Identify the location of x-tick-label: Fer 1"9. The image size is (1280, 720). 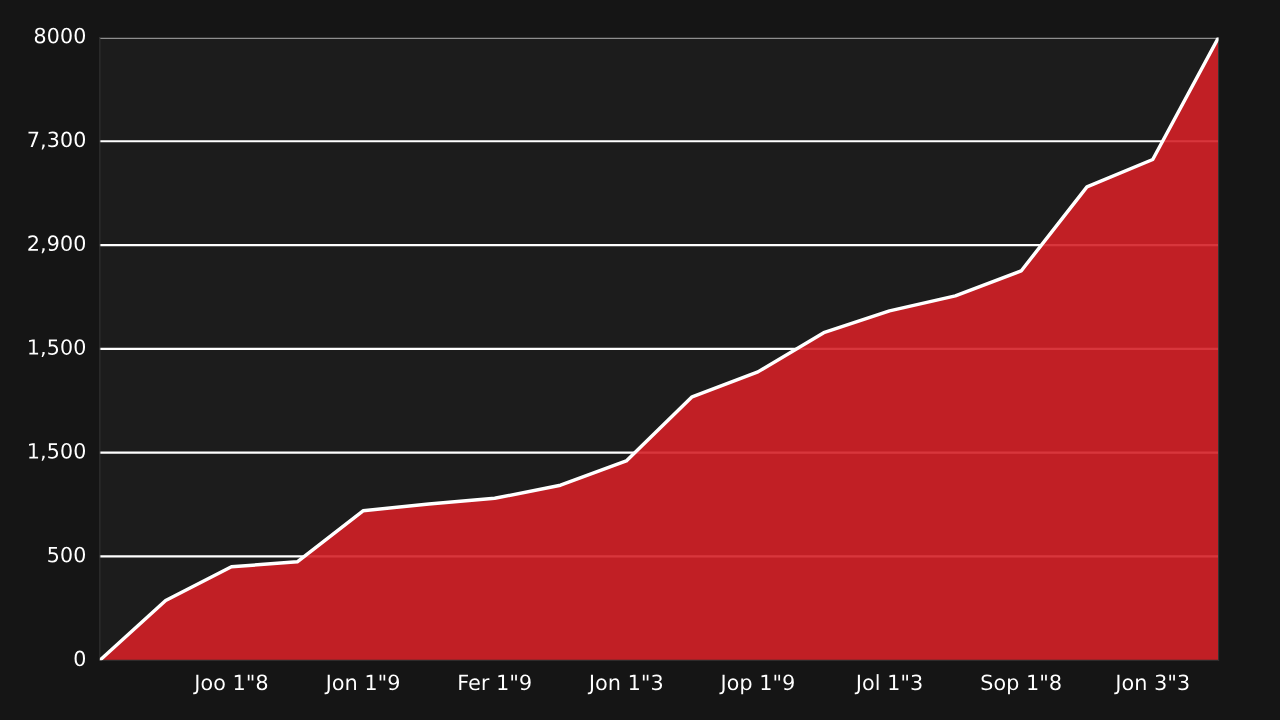
(495, 682).